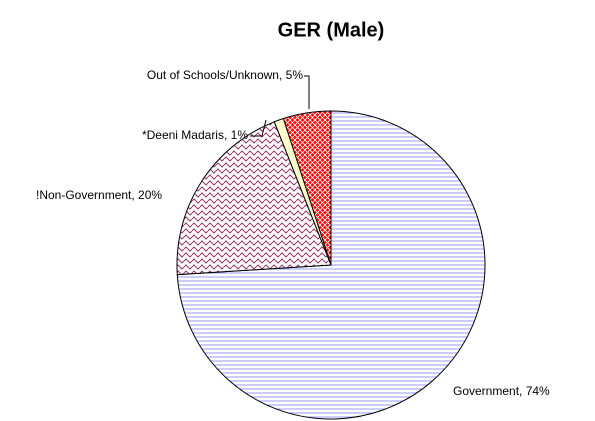 The width and height of the screenshot is (595, 421). I want to click on data-label: *Deeni Madaris, 1%, so click(195, 135).